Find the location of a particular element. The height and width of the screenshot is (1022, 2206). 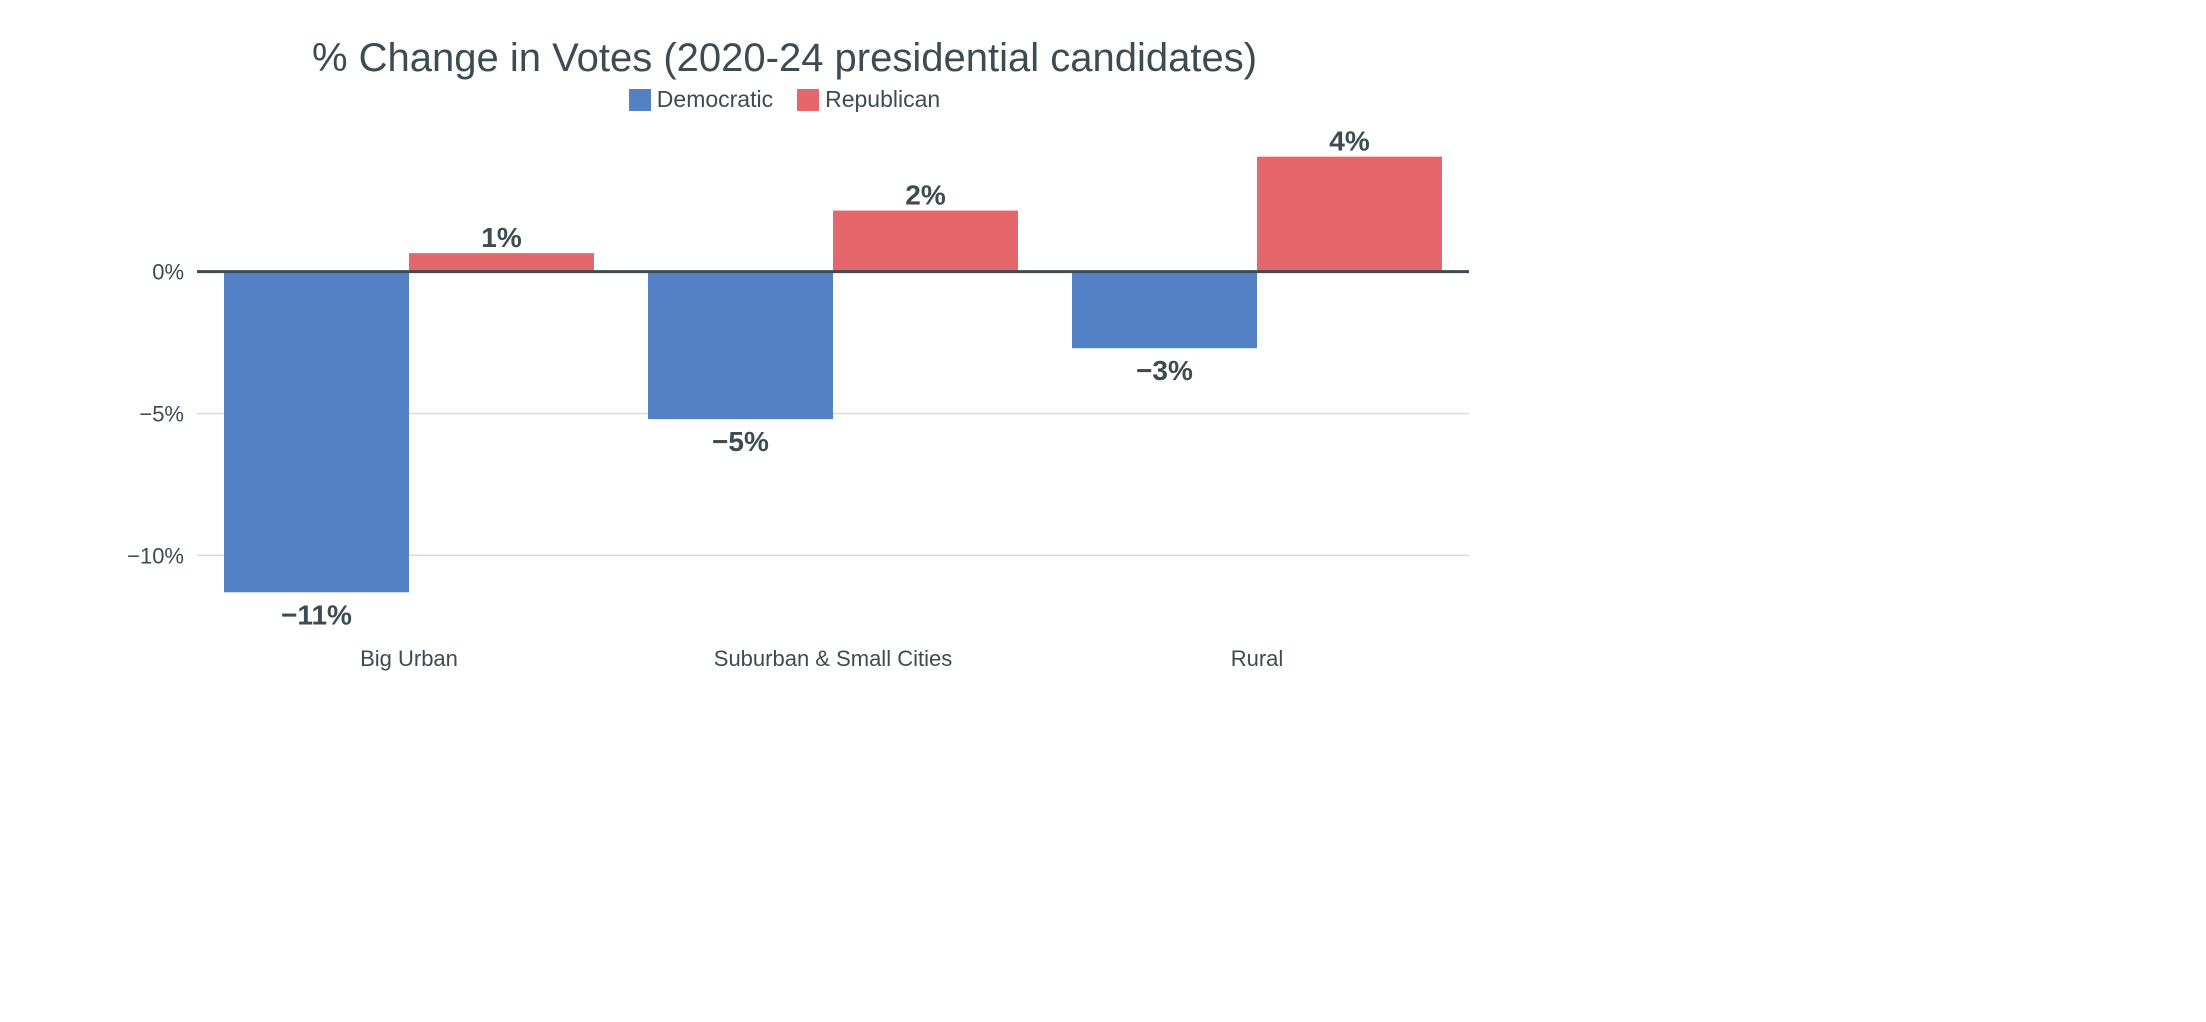

x-category-label: Big Urban is located at coordinates (409, 658).